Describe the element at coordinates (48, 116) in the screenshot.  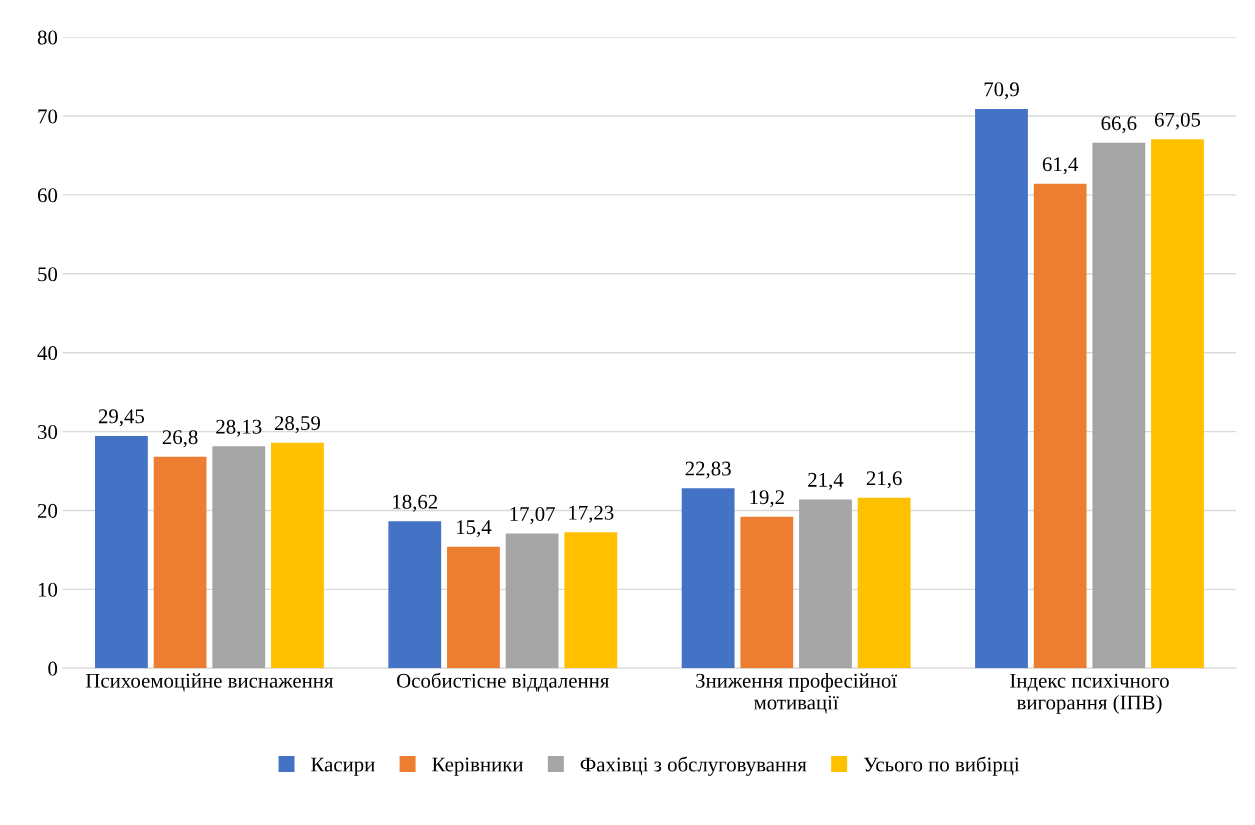
I see `y-tick-label: 70` at that location.